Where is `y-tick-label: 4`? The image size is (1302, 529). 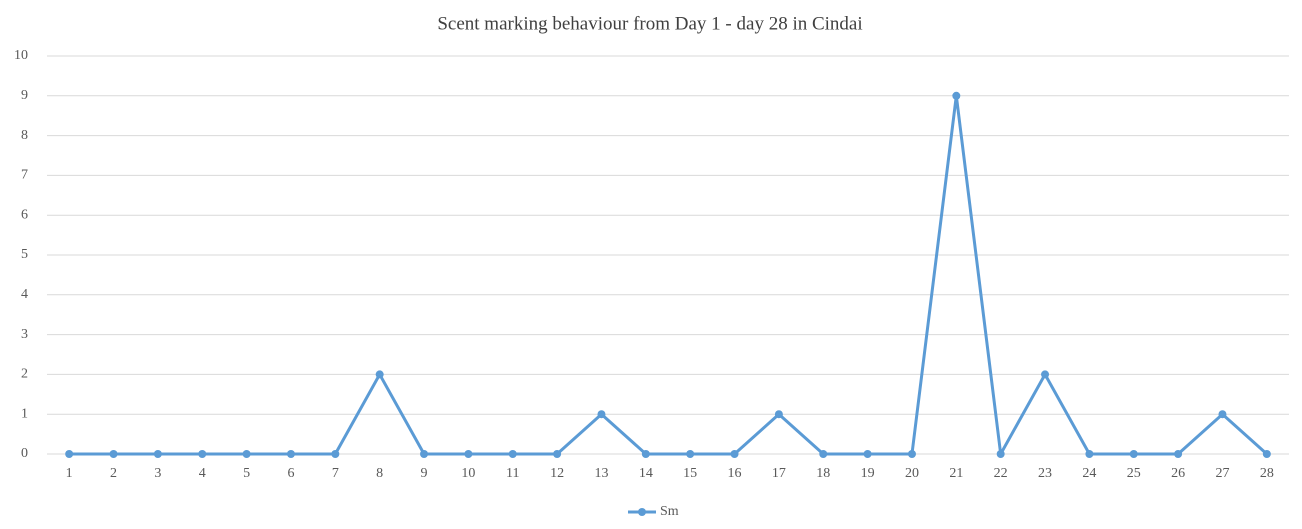 y-tick-label: 4 is located at coordinates (24, 294).